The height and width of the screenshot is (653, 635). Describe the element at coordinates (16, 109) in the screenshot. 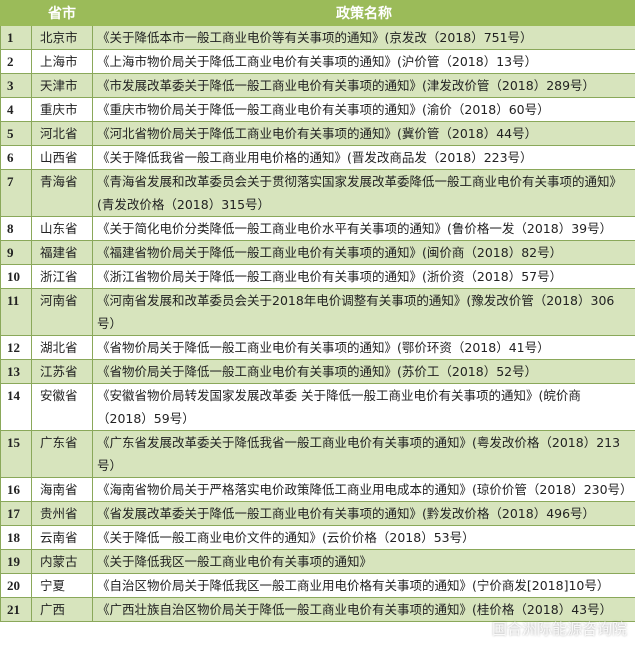

I see `row-number: 4` at that location.